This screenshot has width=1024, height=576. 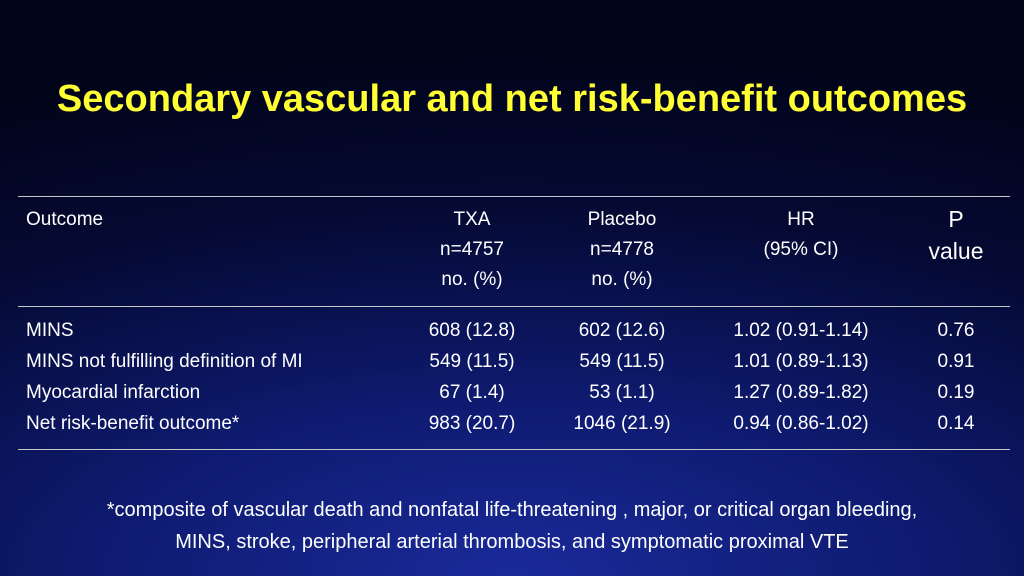 What do you see at coordinates (801, 234) in the screenshot?
I see `header-hr: HR (95% CI)` at bounding box center [801, 234].